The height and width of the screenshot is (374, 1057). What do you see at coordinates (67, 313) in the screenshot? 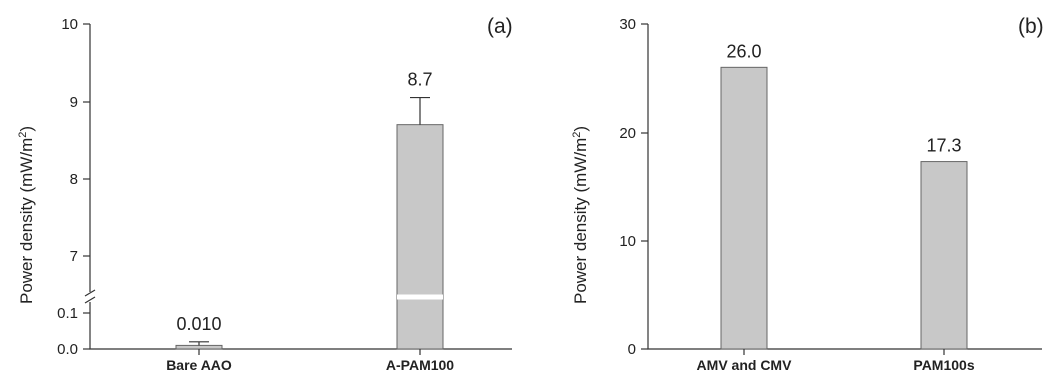
I see `panel-a-y-tick-label: 0.1` at bounding box center [67, 313].